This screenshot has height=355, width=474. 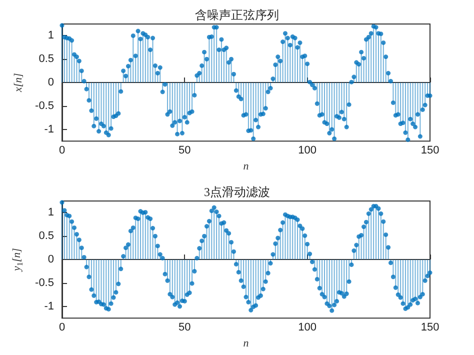 I want to click on chart-title: 3点滑动滤波, so click(x=237, y=192).